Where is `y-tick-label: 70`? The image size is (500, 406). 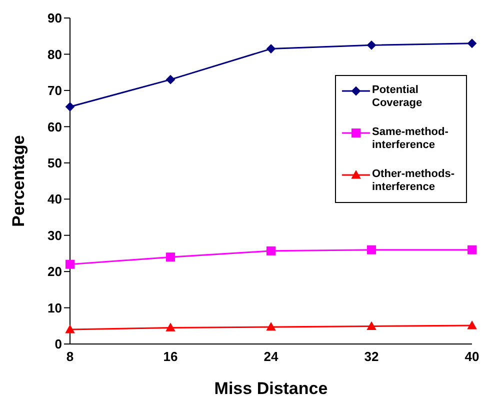 y-tick-label: 70 is located at coordinates (55, 90).